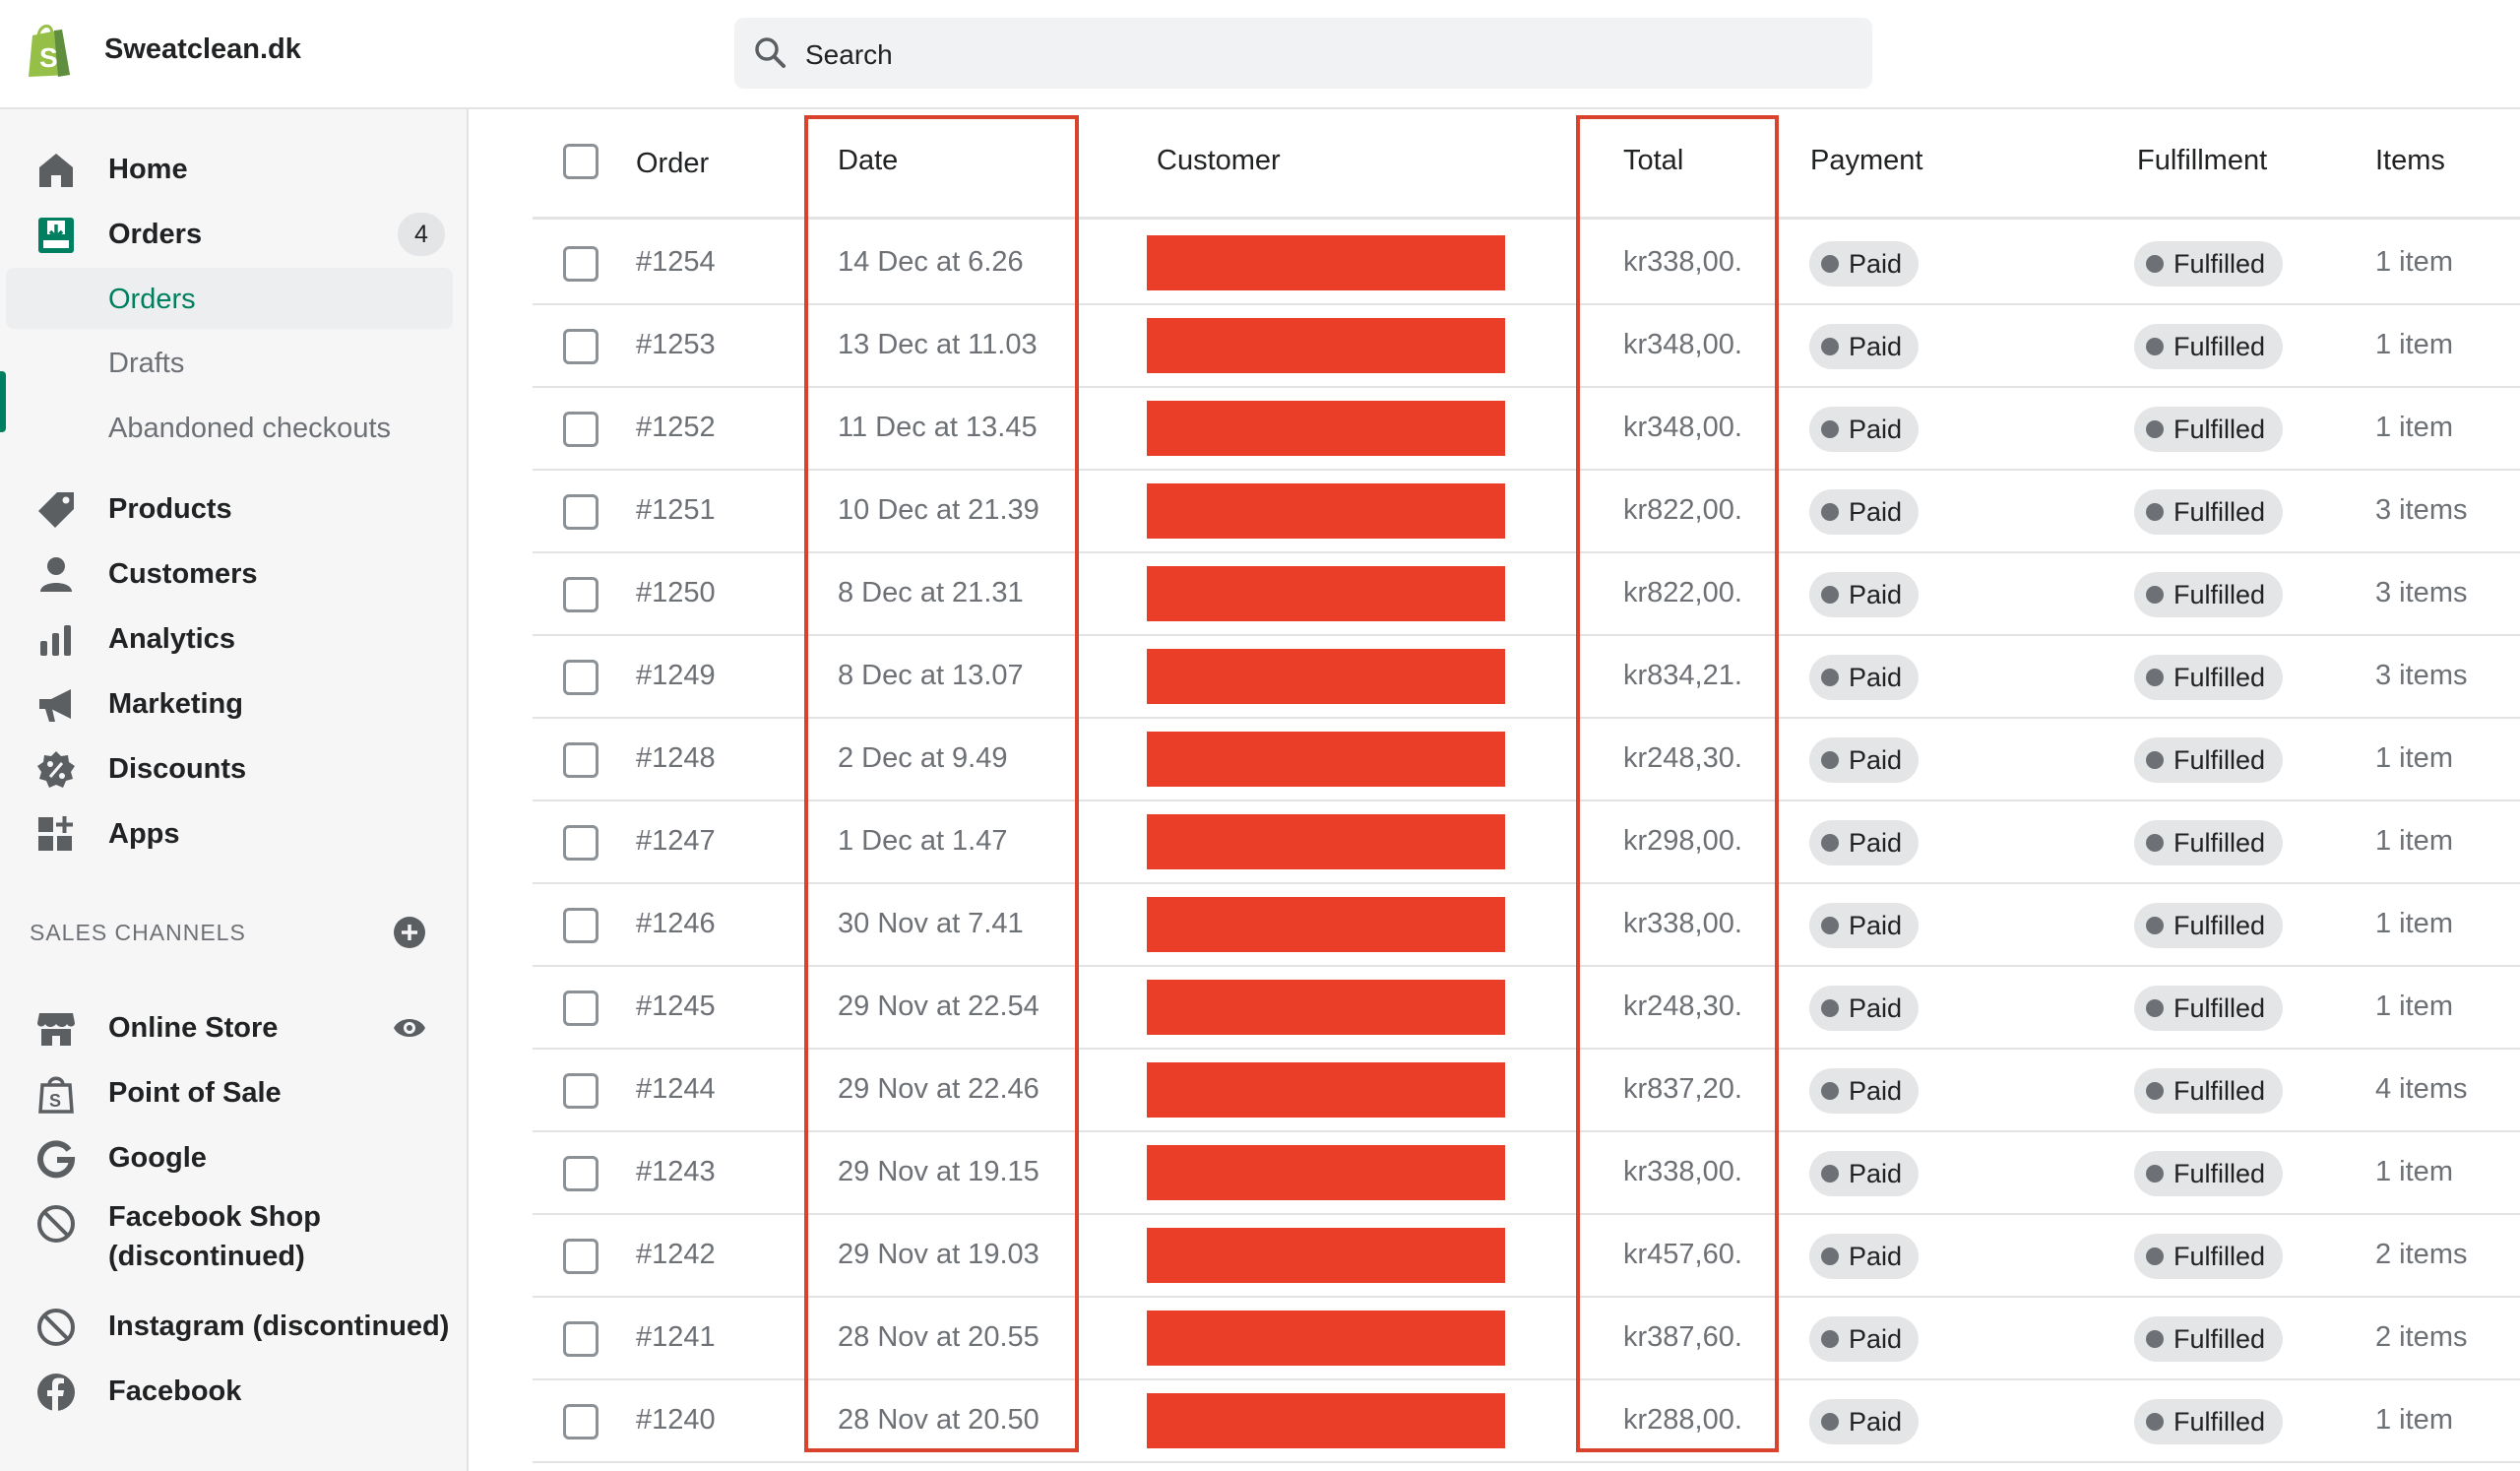 This screenshot has height=1471, width=2520. What do you see at coordinates (229, 298) in the screenshot?
I see `sidebar-subitem-orders: Orders` at bounding box center [229, 298].